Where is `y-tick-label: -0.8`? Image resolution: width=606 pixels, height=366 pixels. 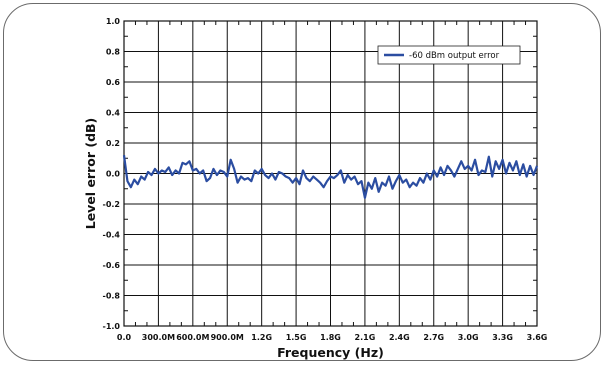 y-tick-label: -0.8 is located at coordinates (112, 296).